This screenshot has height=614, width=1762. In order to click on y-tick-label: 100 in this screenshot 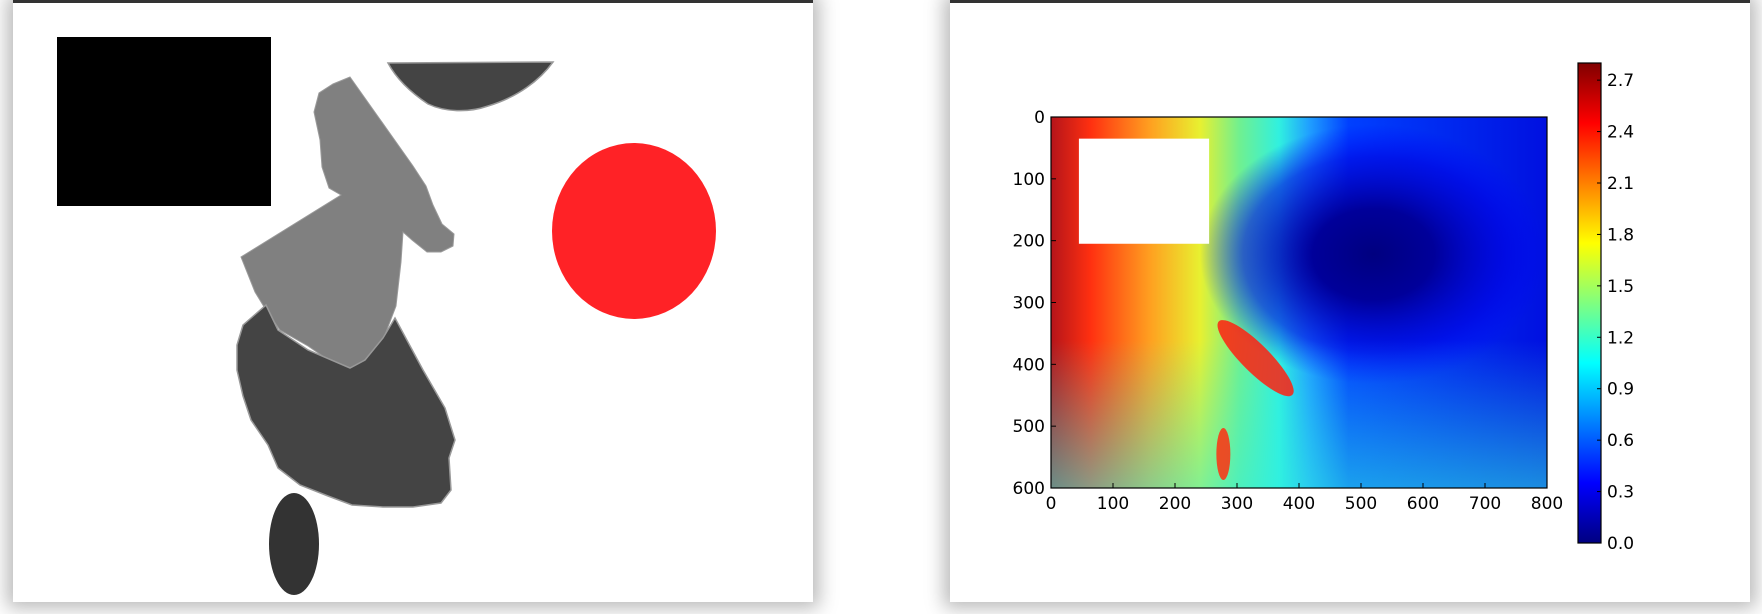, I will do `click(1029, 180)`.